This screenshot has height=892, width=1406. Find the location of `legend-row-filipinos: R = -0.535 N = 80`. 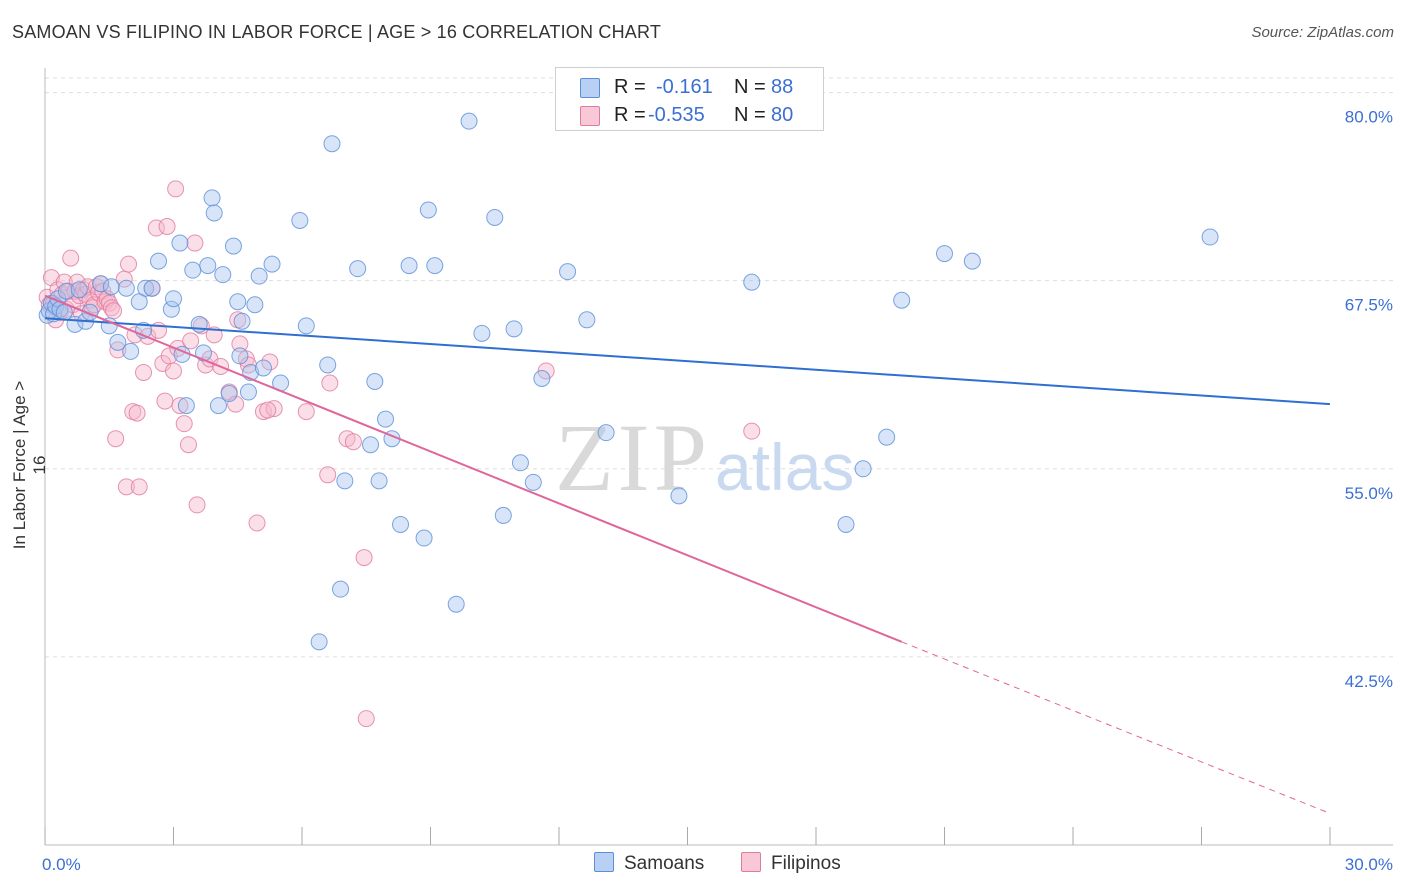

legend-row-filipinos: R = -0.535 N = 80 is located at coordinates (689, 116).